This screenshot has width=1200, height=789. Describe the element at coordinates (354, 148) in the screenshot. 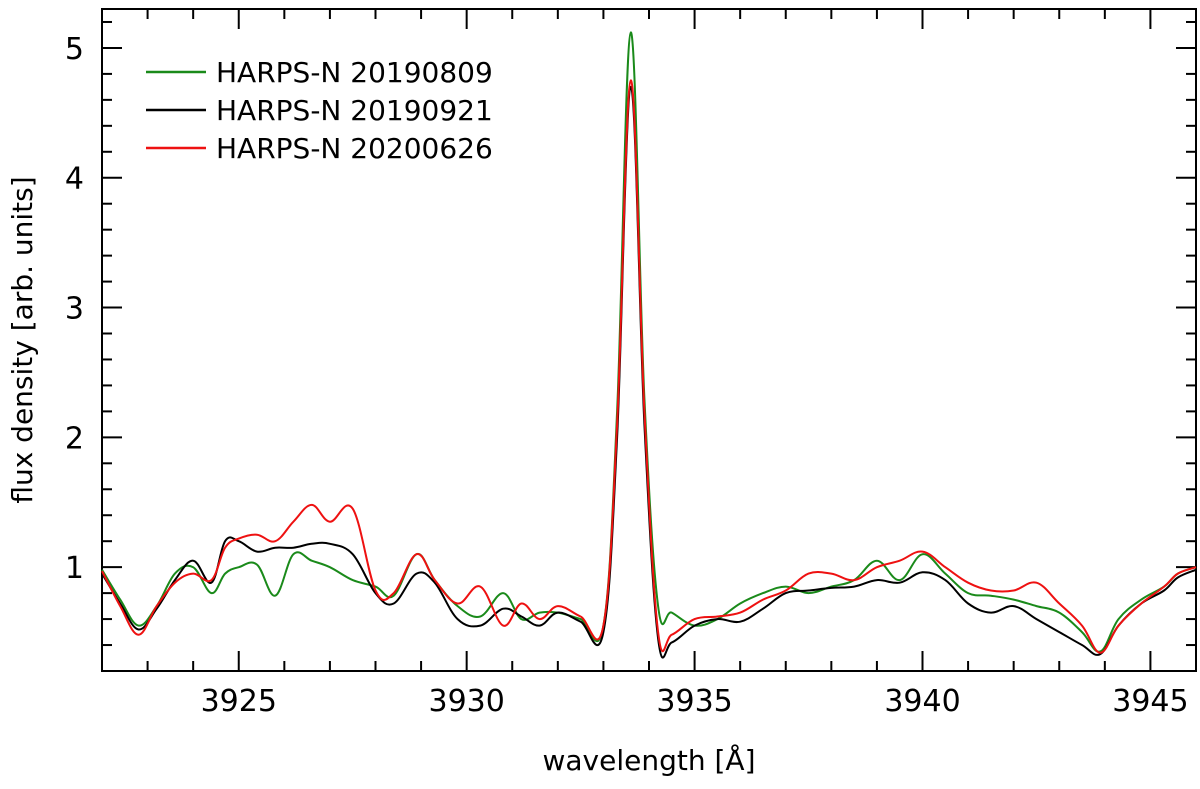

I see `legend-label-3: HARPS-N 20200626` at that location.